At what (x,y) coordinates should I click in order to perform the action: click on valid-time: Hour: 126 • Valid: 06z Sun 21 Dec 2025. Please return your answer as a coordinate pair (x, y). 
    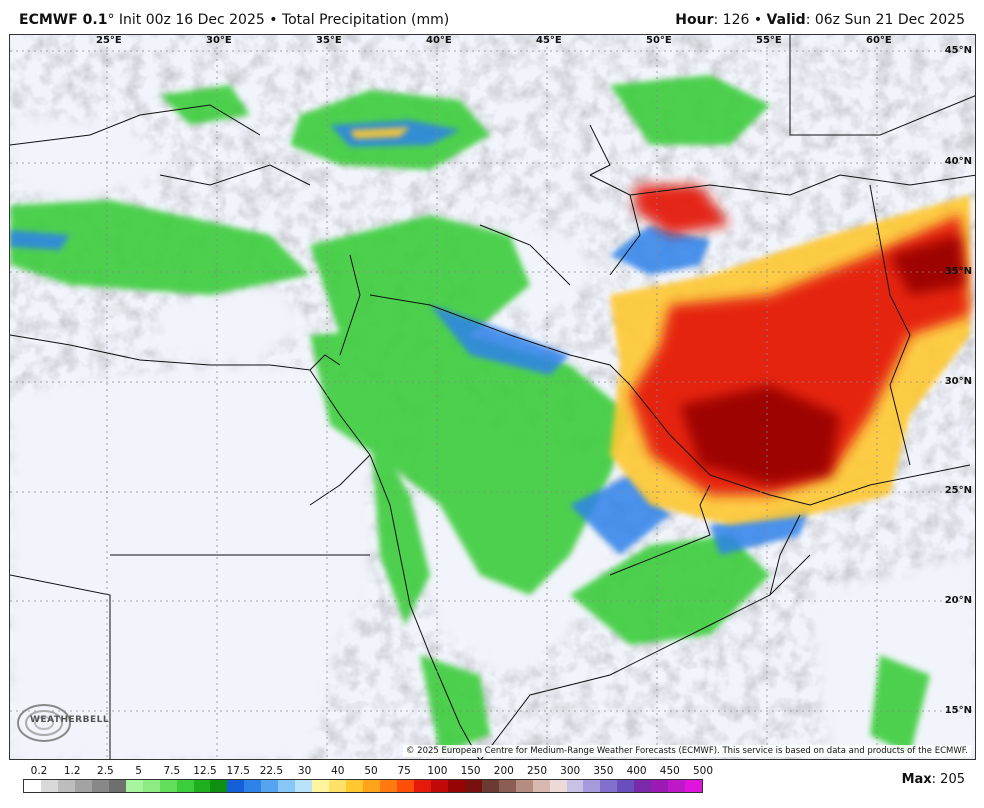
    Looking at the image, I should click on (820, 20).